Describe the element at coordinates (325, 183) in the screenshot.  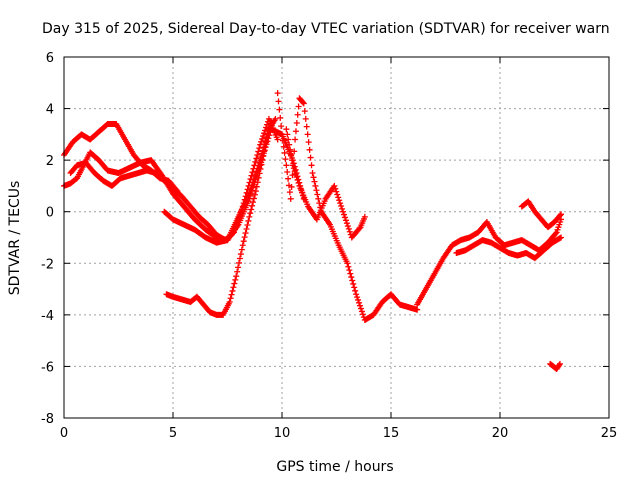
I see `series-trace-g` at that location.